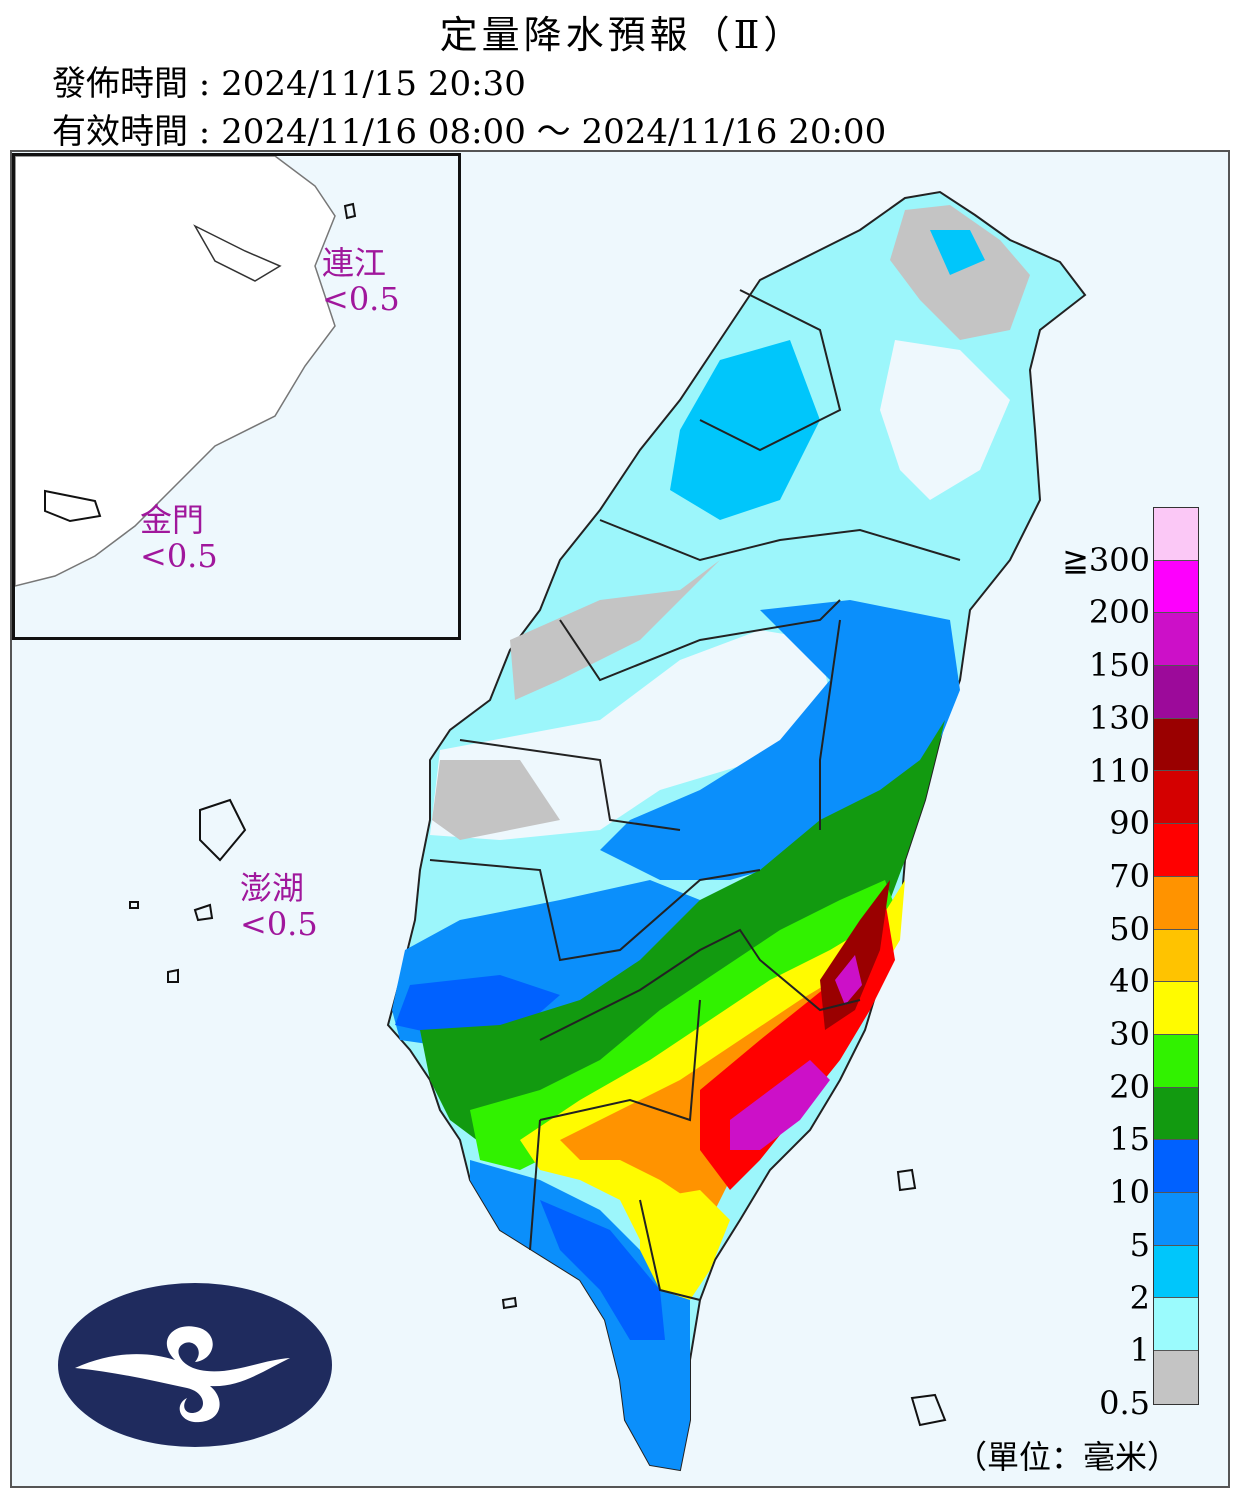 The height and width of the screenshot is (1500, 1245). I want to click on inset-coastline, so click(185, 371).